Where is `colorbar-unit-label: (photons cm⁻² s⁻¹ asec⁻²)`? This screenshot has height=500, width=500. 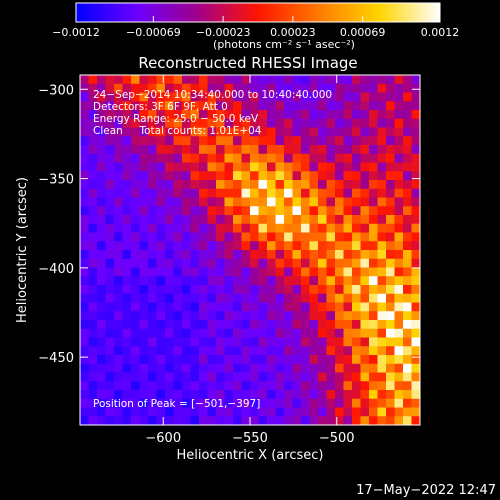 colorbar-unit-label: (photons cm⁻² s⁻¹ asec⁻²) is located at coordinates (284, 44).